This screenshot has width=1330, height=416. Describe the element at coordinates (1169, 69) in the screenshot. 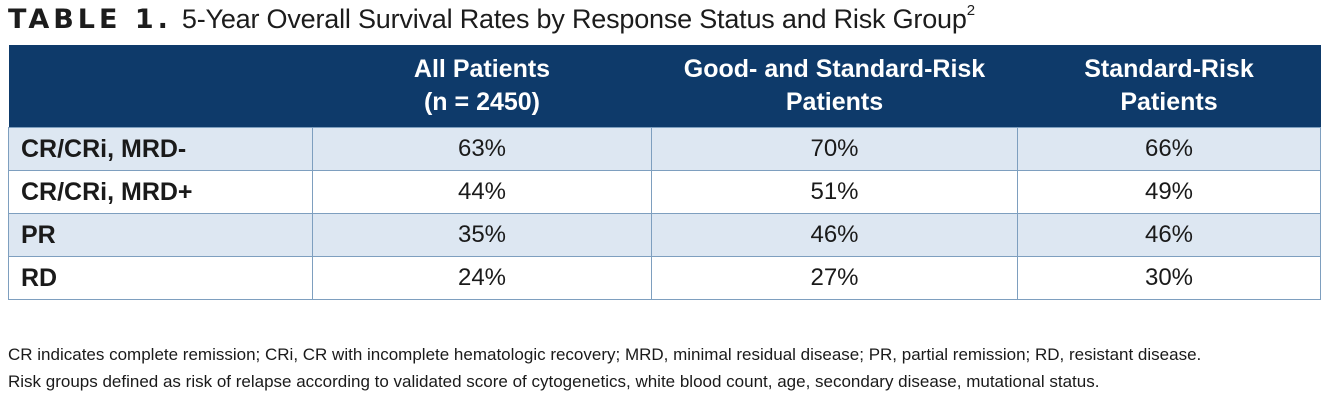

I see `header-line: Standard-Risk` at that location.